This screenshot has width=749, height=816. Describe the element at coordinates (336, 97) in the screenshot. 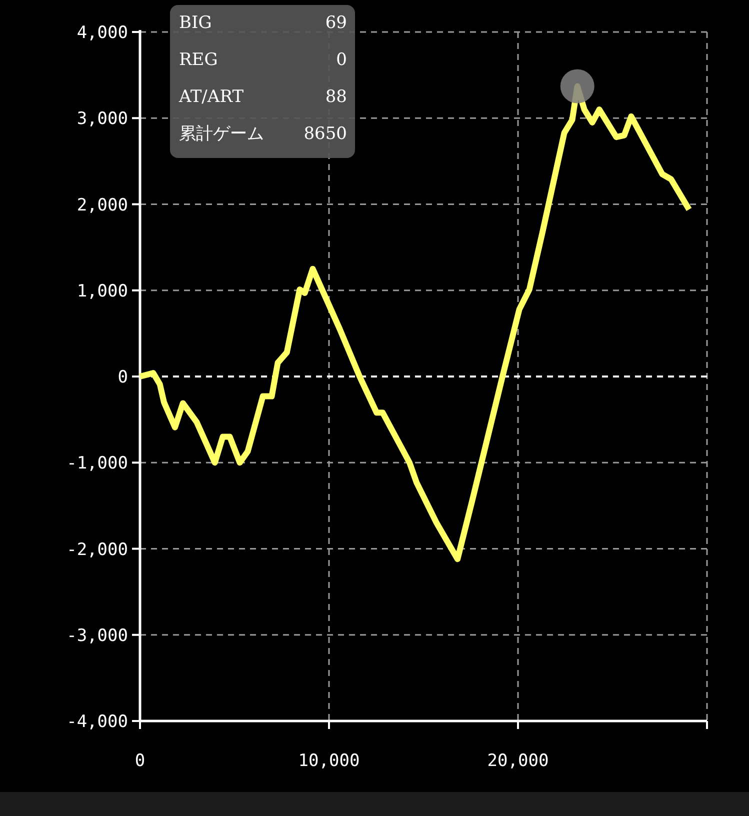

I see `annotation: 88` at that location.